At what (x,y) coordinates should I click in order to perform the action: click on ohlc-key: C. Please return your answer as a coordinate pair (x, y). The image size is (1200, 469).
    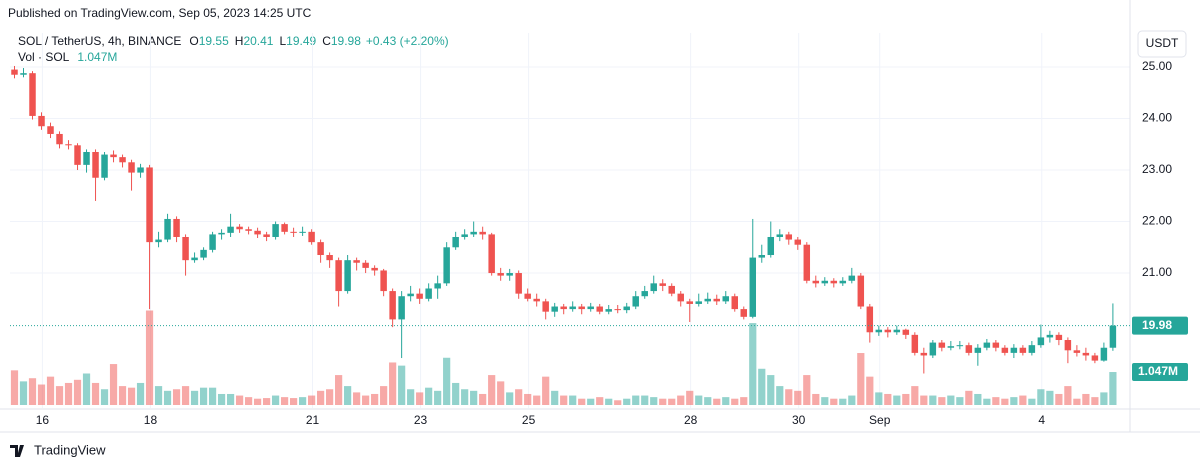
    Looking at the image, I should click on (326, 41).